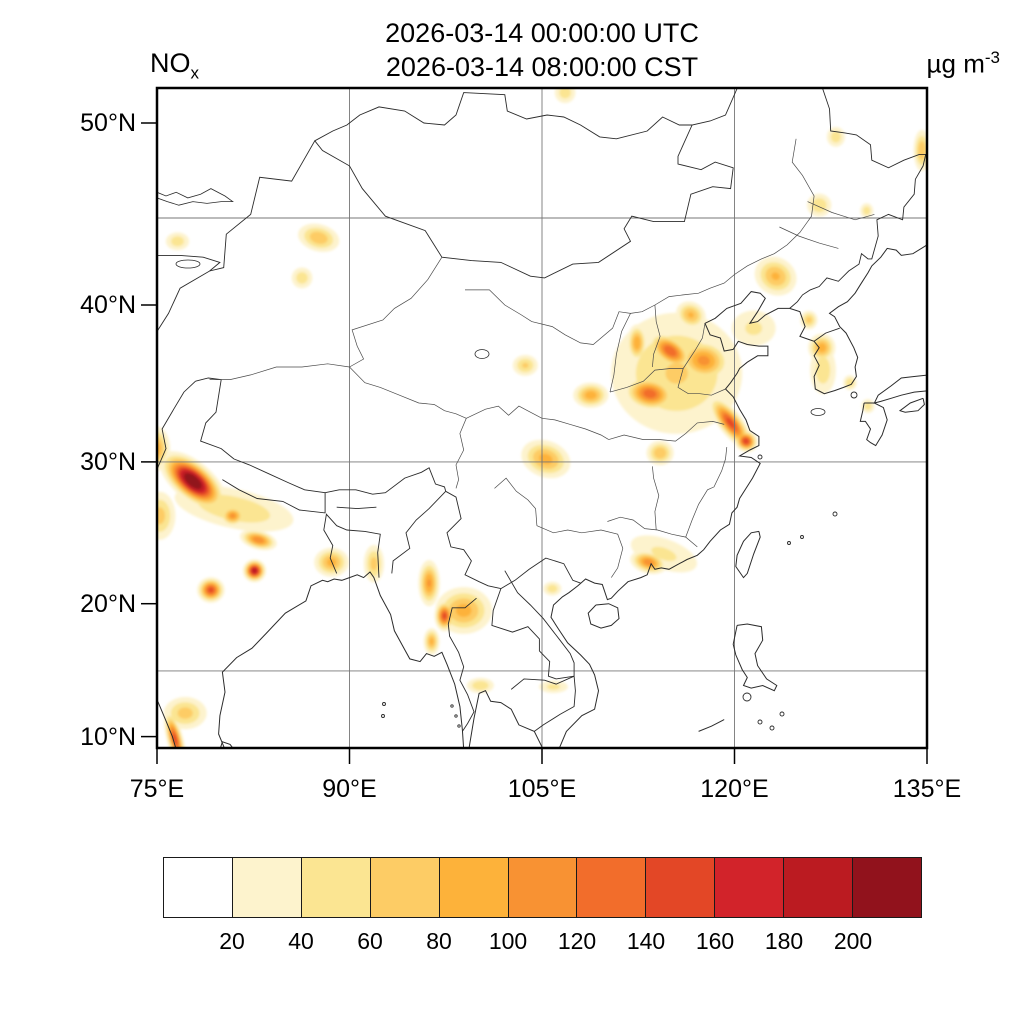 The width and height of the screenshot is (1024, 1024). I want to click on hotspot-liaoning-shenyang, so click(775, 276).